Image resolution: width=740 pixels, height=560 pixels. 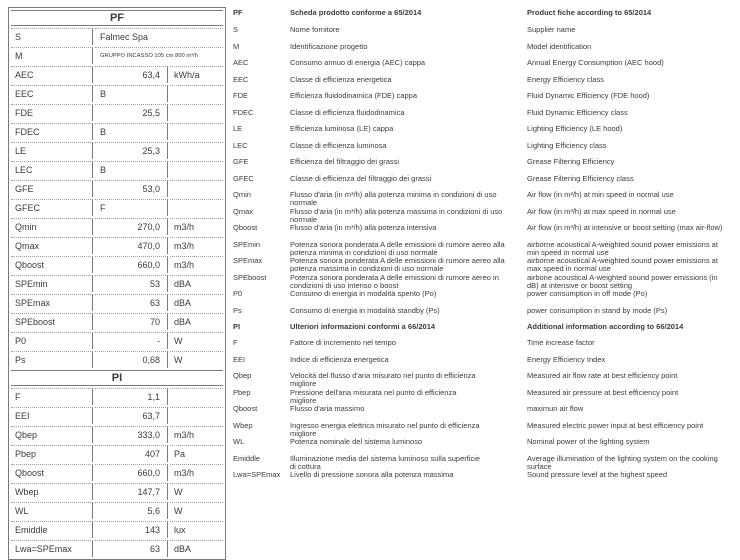 I want to click on legend-description-it: Fattore di incremento nel tempo, so click(x=343, y=342).